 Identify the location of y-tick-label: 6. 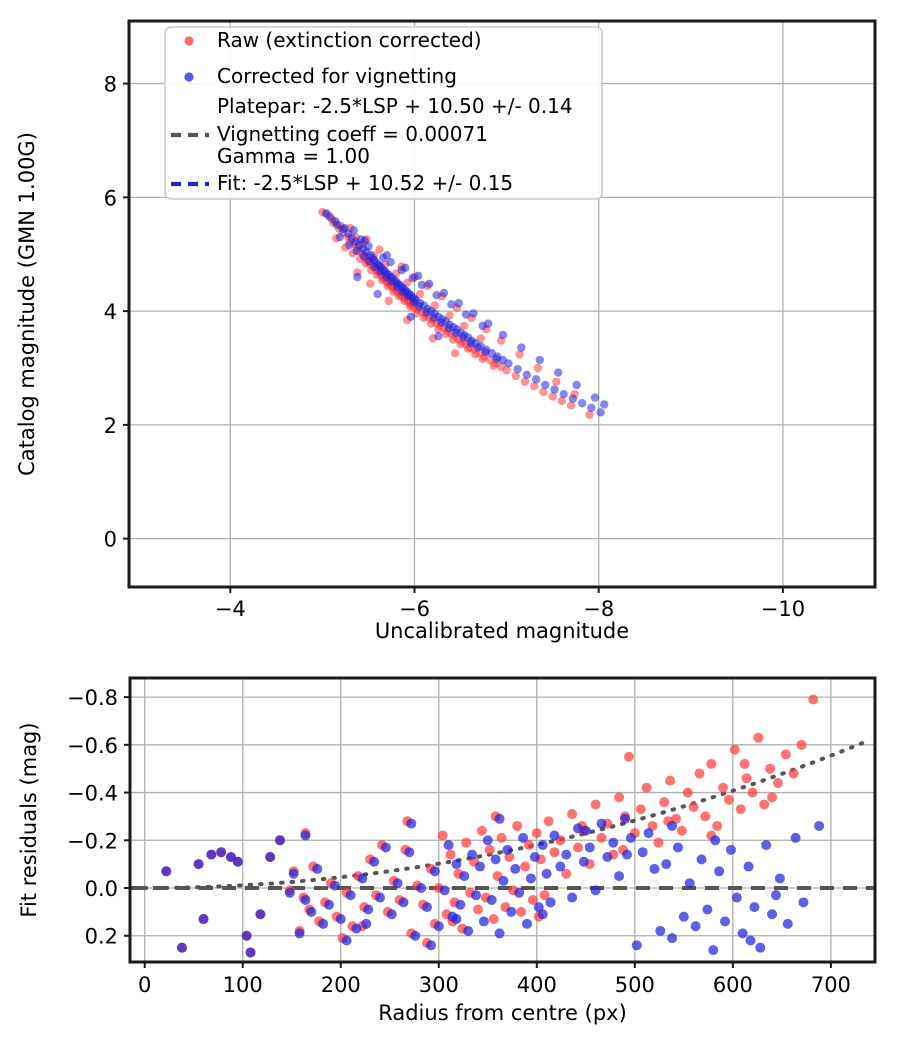
(110, 198).